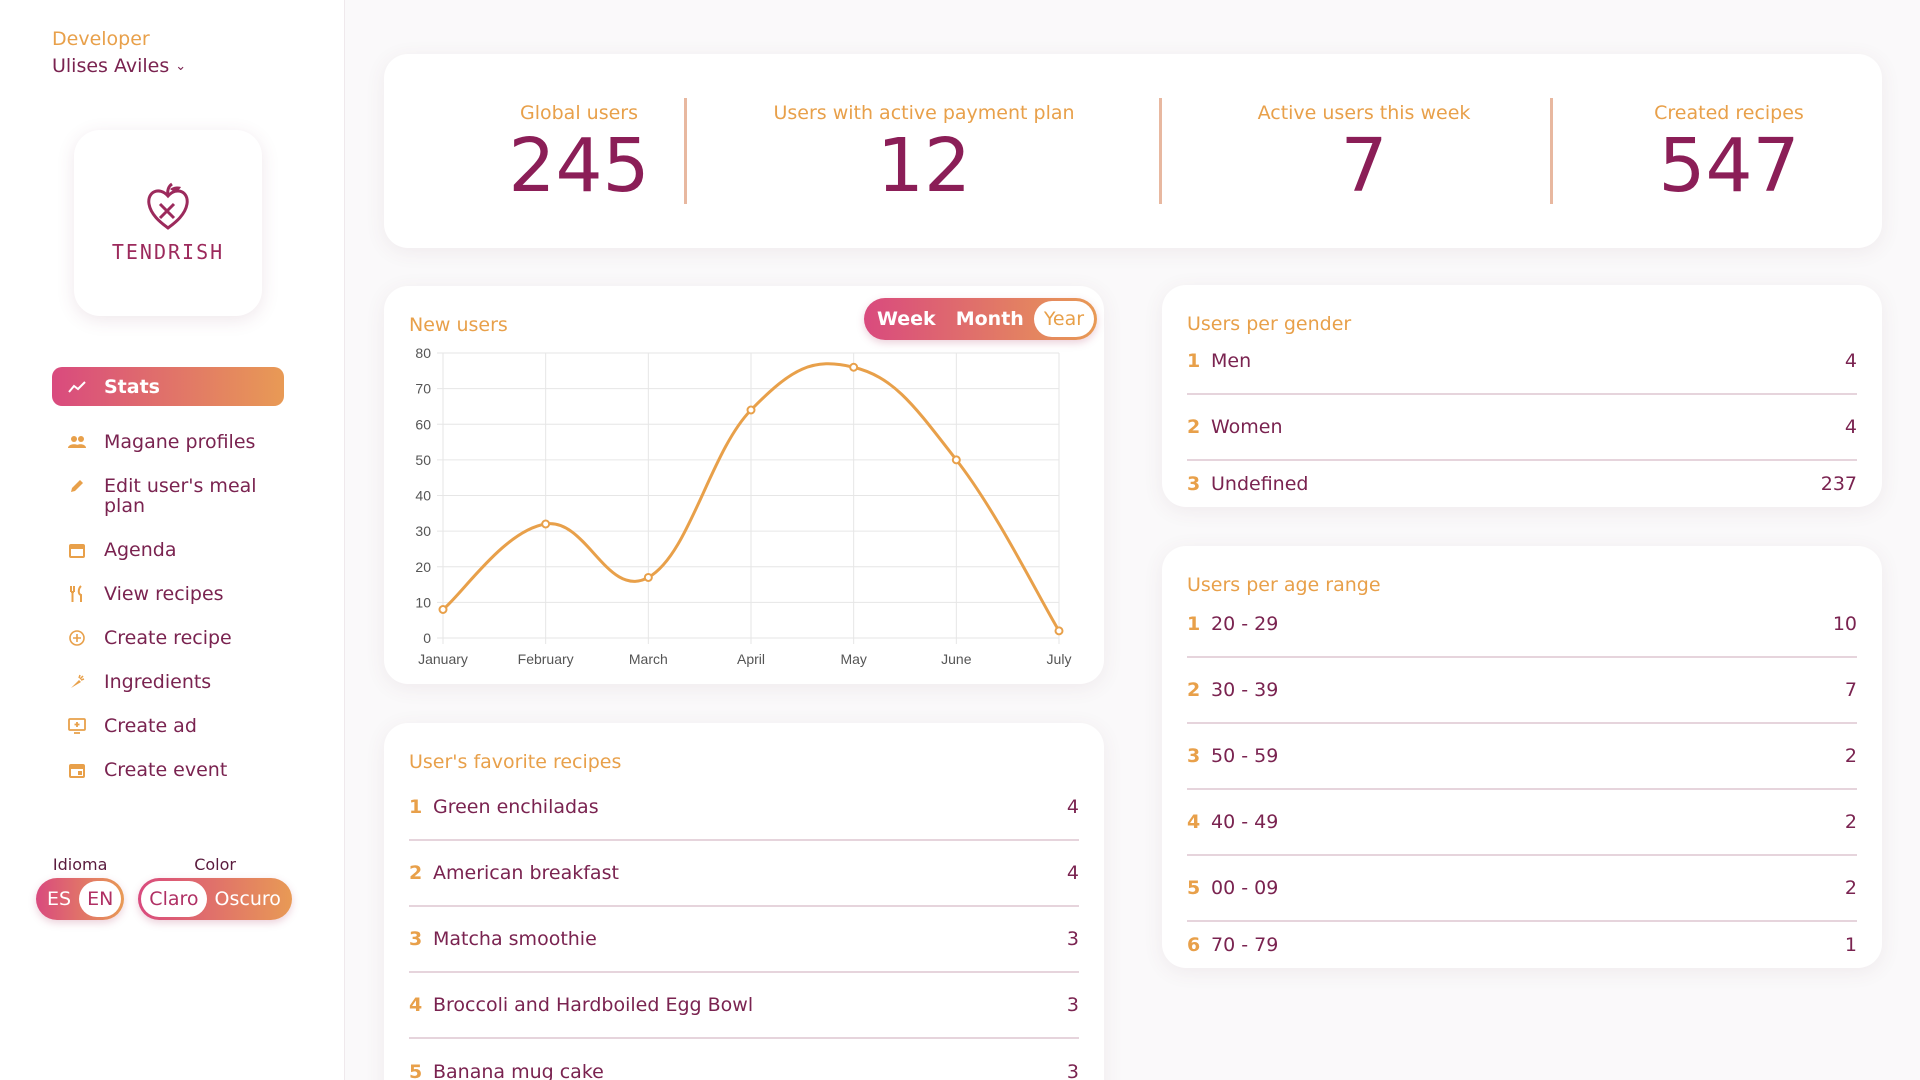 The height and width of the screenshot is (1080, 1920). I want to click on y-tick-label: 70, so click(423, 389).